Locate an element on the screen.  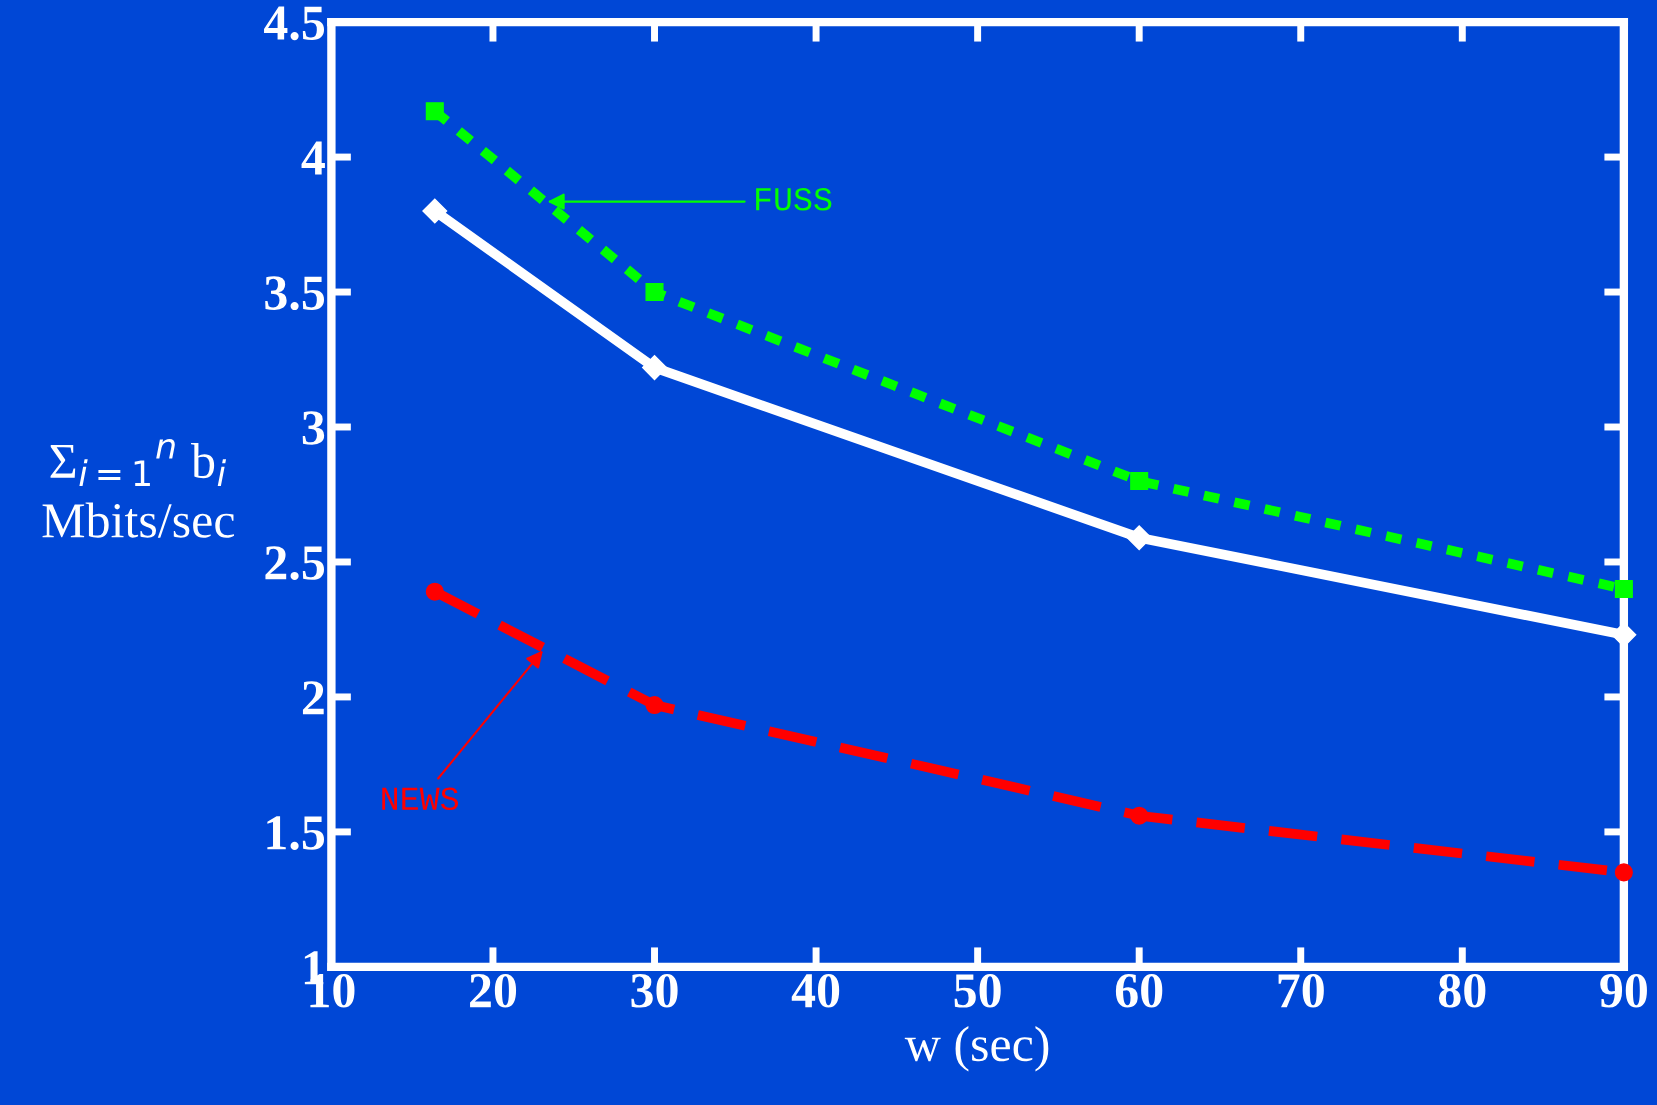
text: NEWS is located at coordinates (420, 799).